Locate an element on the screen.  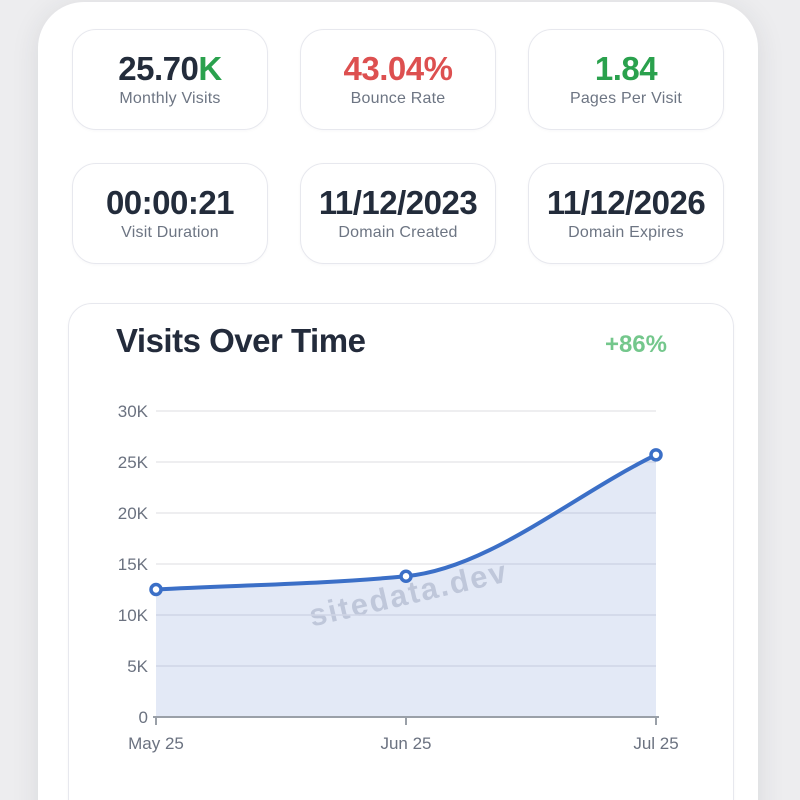
stat-value-pages-per-visit: 1.84 is located at coordinates (626, 68).